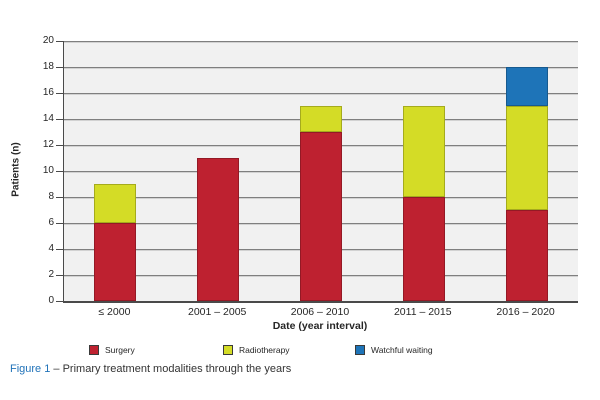  I want to click on figure-caption-label: Figure 1, so click(30, 369).